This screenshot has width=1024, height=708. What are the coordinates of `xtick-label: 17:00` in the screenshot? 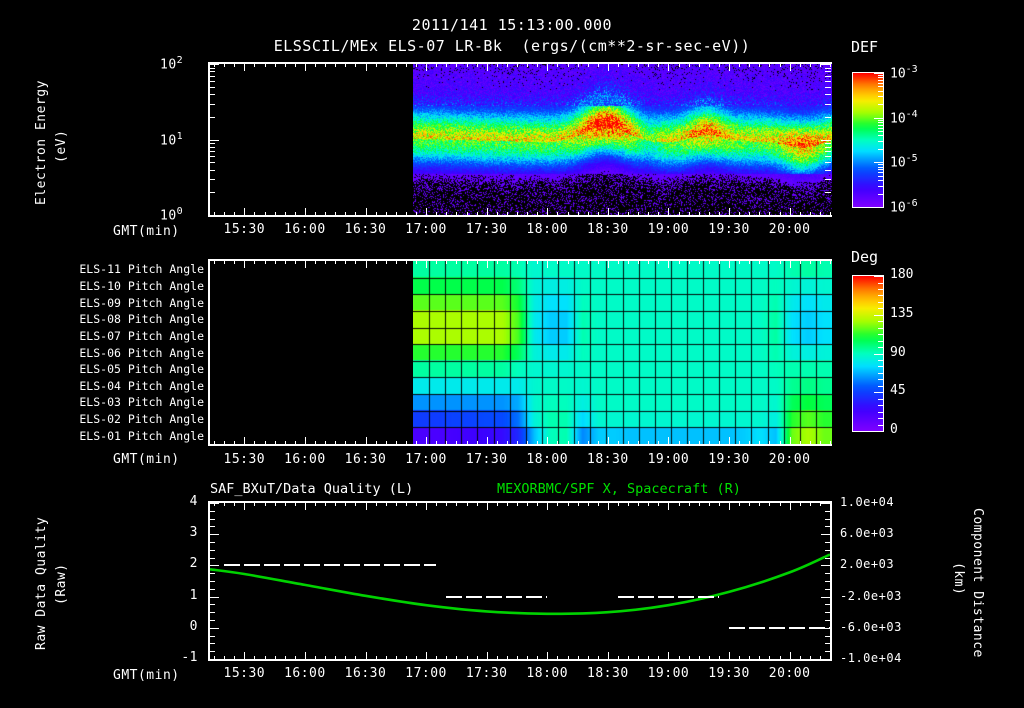 It's located at (426, 673).